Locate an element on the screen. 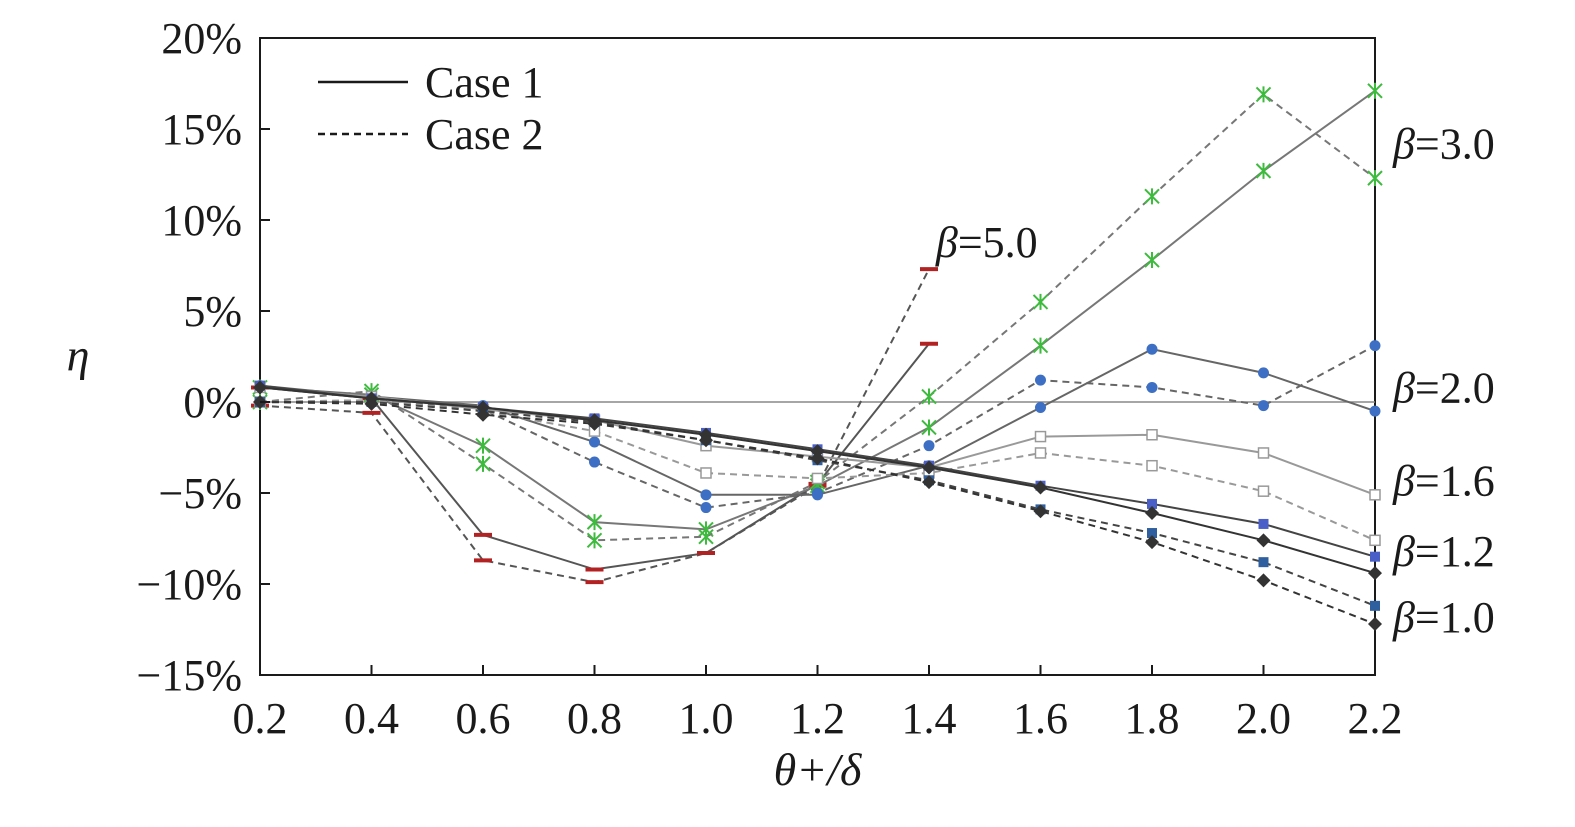 The image size is (1575, 827). beta-label-4: β=1.0 is located at coordinates (1443, 617).